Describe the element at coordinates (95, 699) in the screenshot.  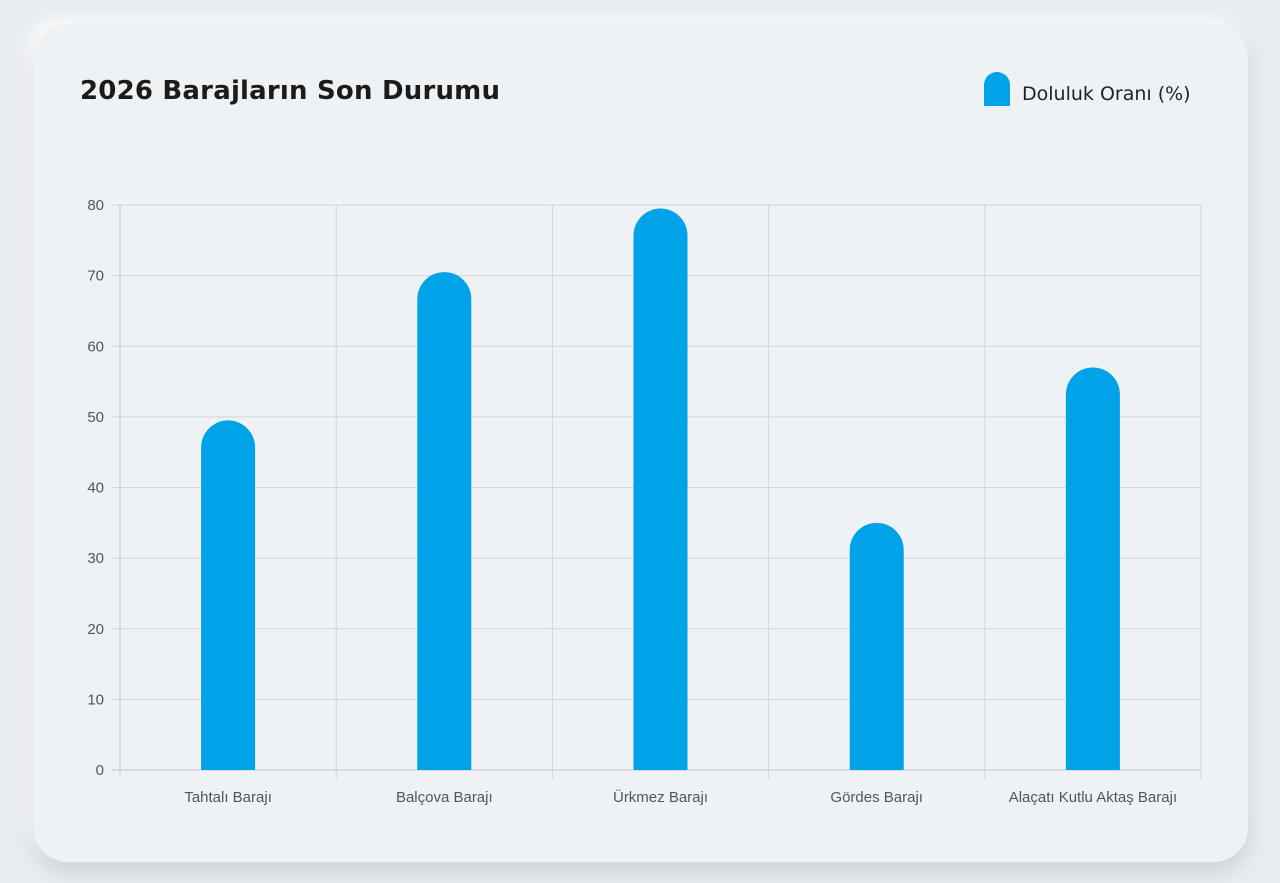
I see `y-tick-label: 10` at that location.